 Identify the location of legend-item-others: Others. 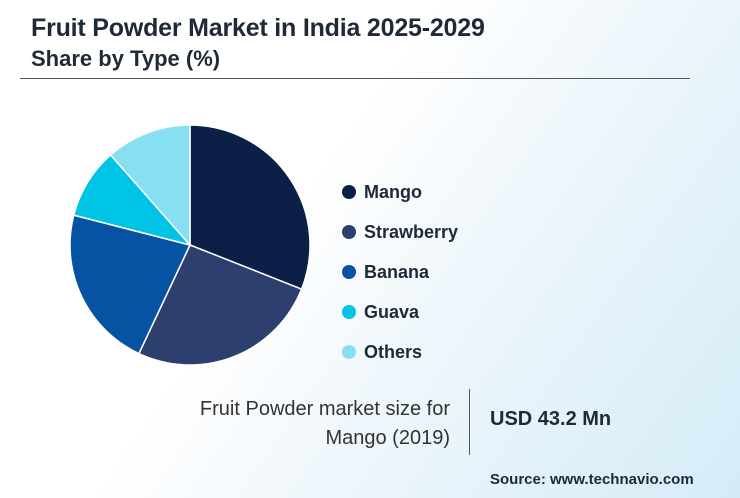
(400, 352).